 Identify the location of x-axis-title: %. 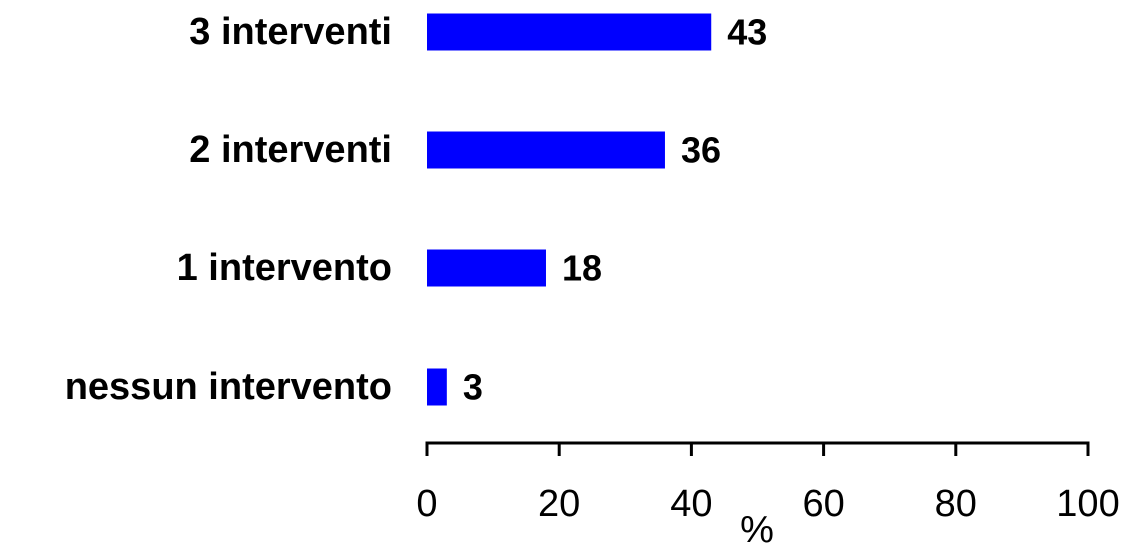
(757, 528).